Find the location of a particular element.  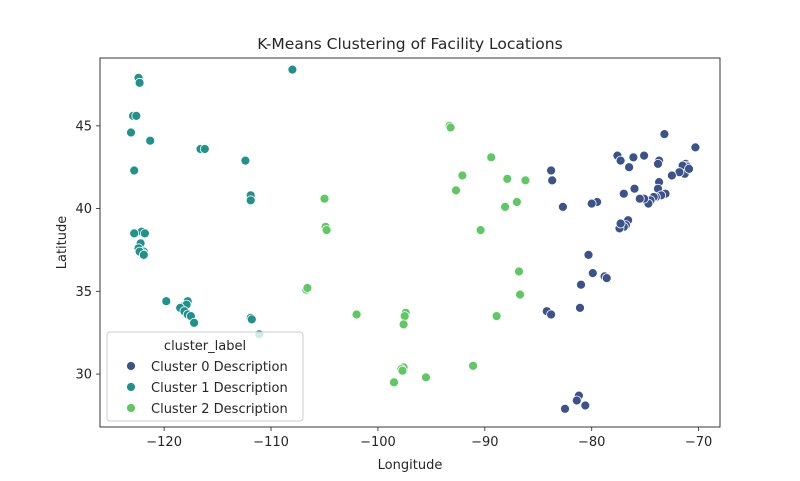

x-tick-label: −90 is located at coordinates (484, 442).